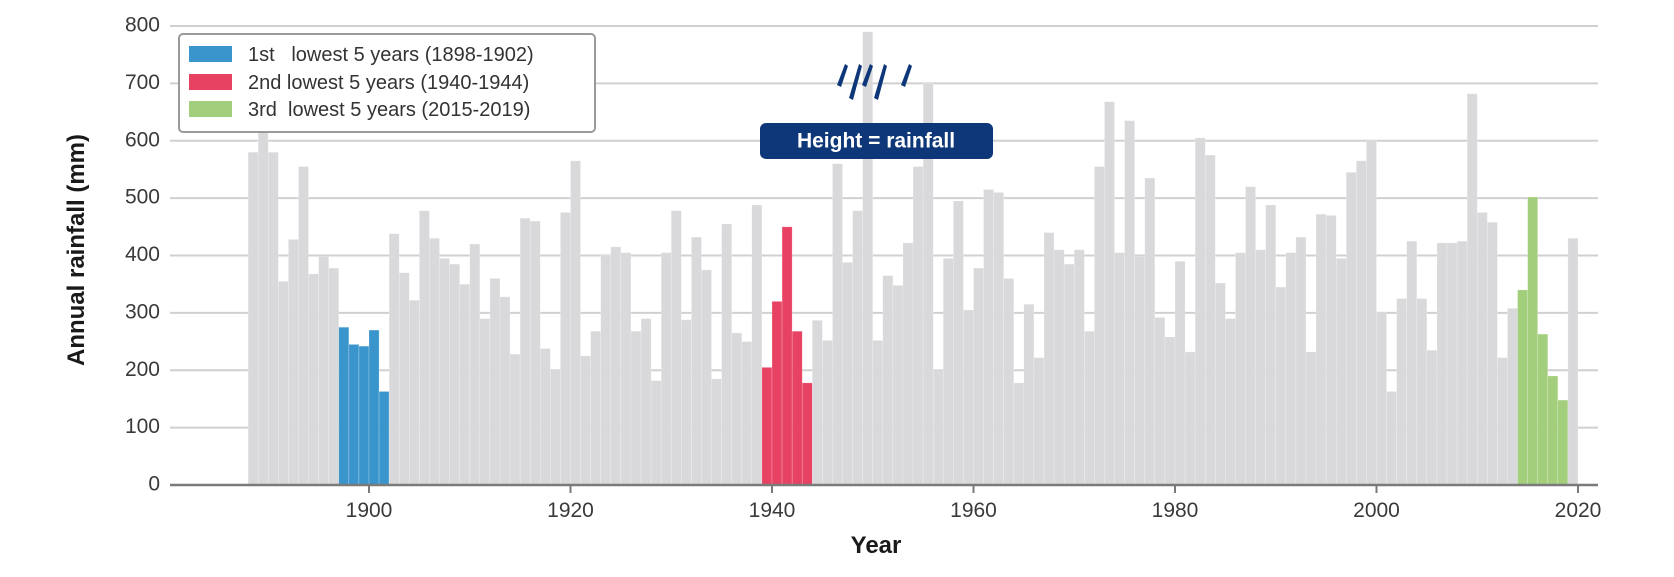  Describe the element at coordinates (1442, 364) in the screenshot. I see `bar-2007` at that location.